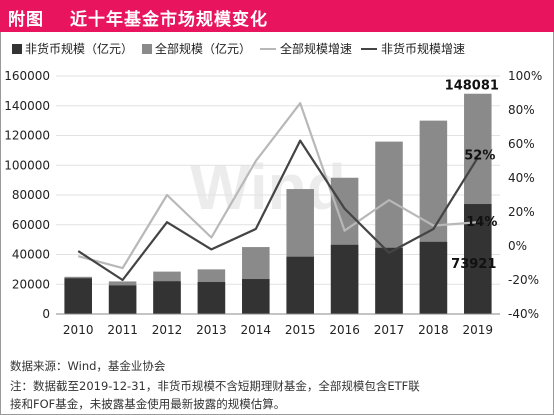  I want to click on x-tick-label: 2017, so click(389, 330).